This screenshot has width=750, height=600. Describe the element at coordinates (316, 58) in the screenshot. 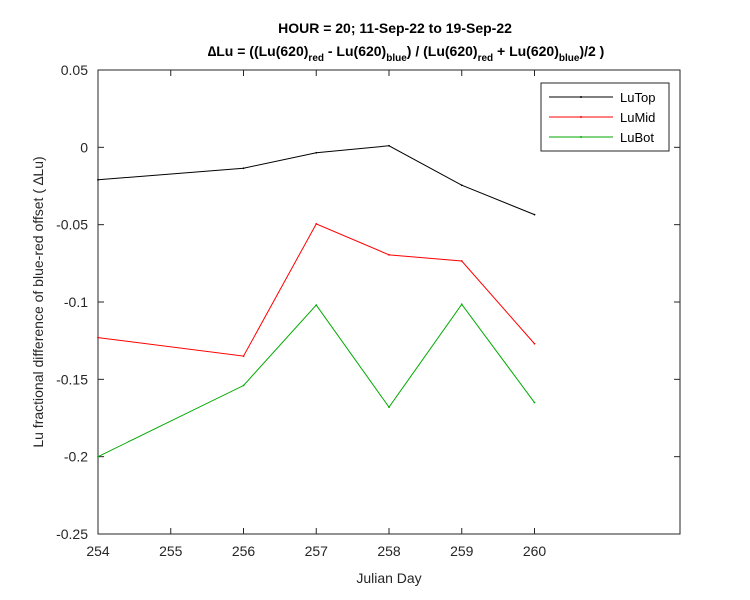

I see `formula-sub-1: red` at that location.